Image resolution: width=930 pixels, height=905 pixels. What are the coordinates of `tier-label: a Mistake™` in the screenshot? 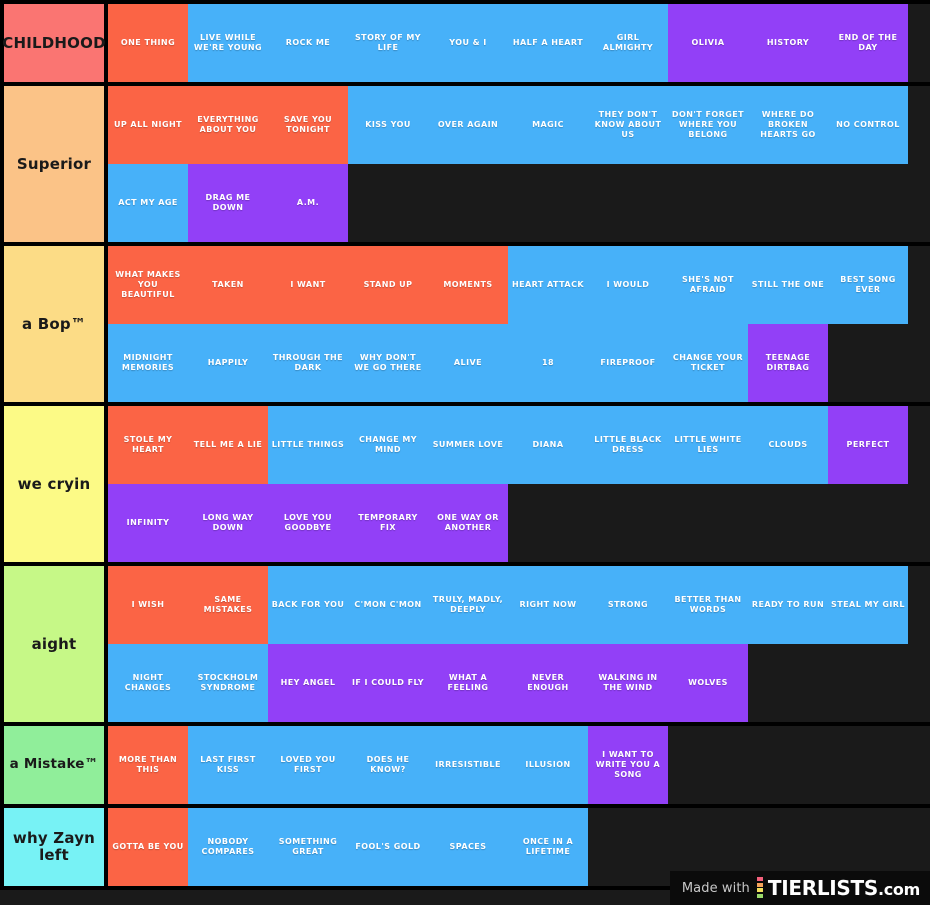 It's located at (54, 765).